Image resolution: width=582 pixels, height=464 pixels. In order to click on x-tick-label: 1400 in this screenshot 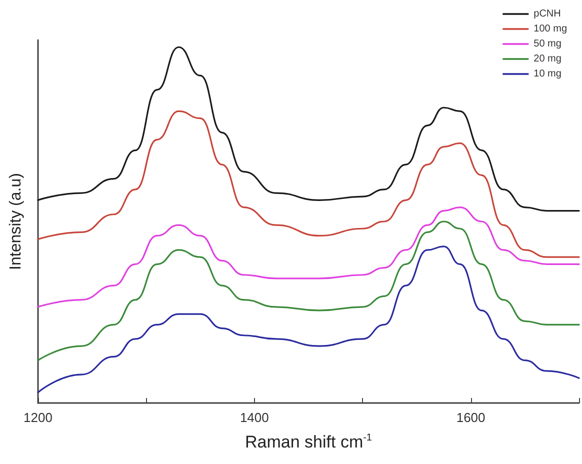, I will do `click(254, 417)`.